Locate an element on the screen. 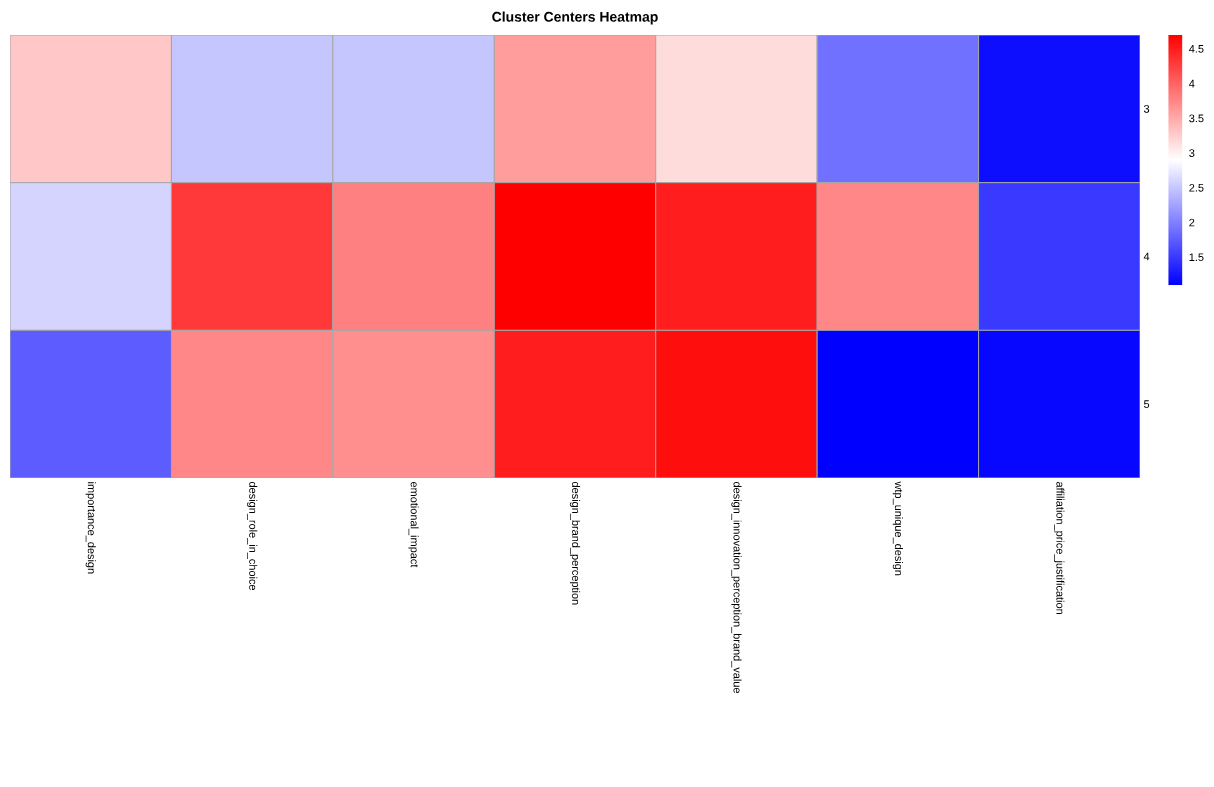 Image resolution: width=1214 pixels, height=787 pixels. color-bar-label: 1.5 is located at coordinates (1196, 257).